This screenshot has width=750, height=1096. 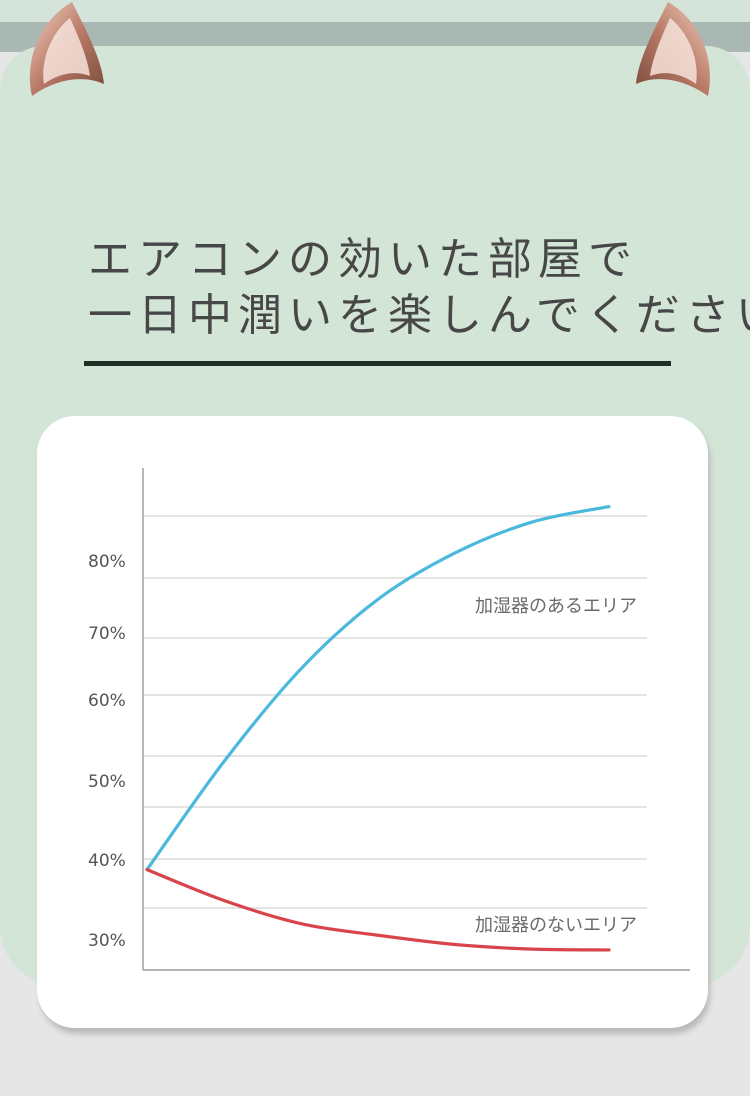 I want to click on y-tick-label: 50%, so click(x=107, y=782).